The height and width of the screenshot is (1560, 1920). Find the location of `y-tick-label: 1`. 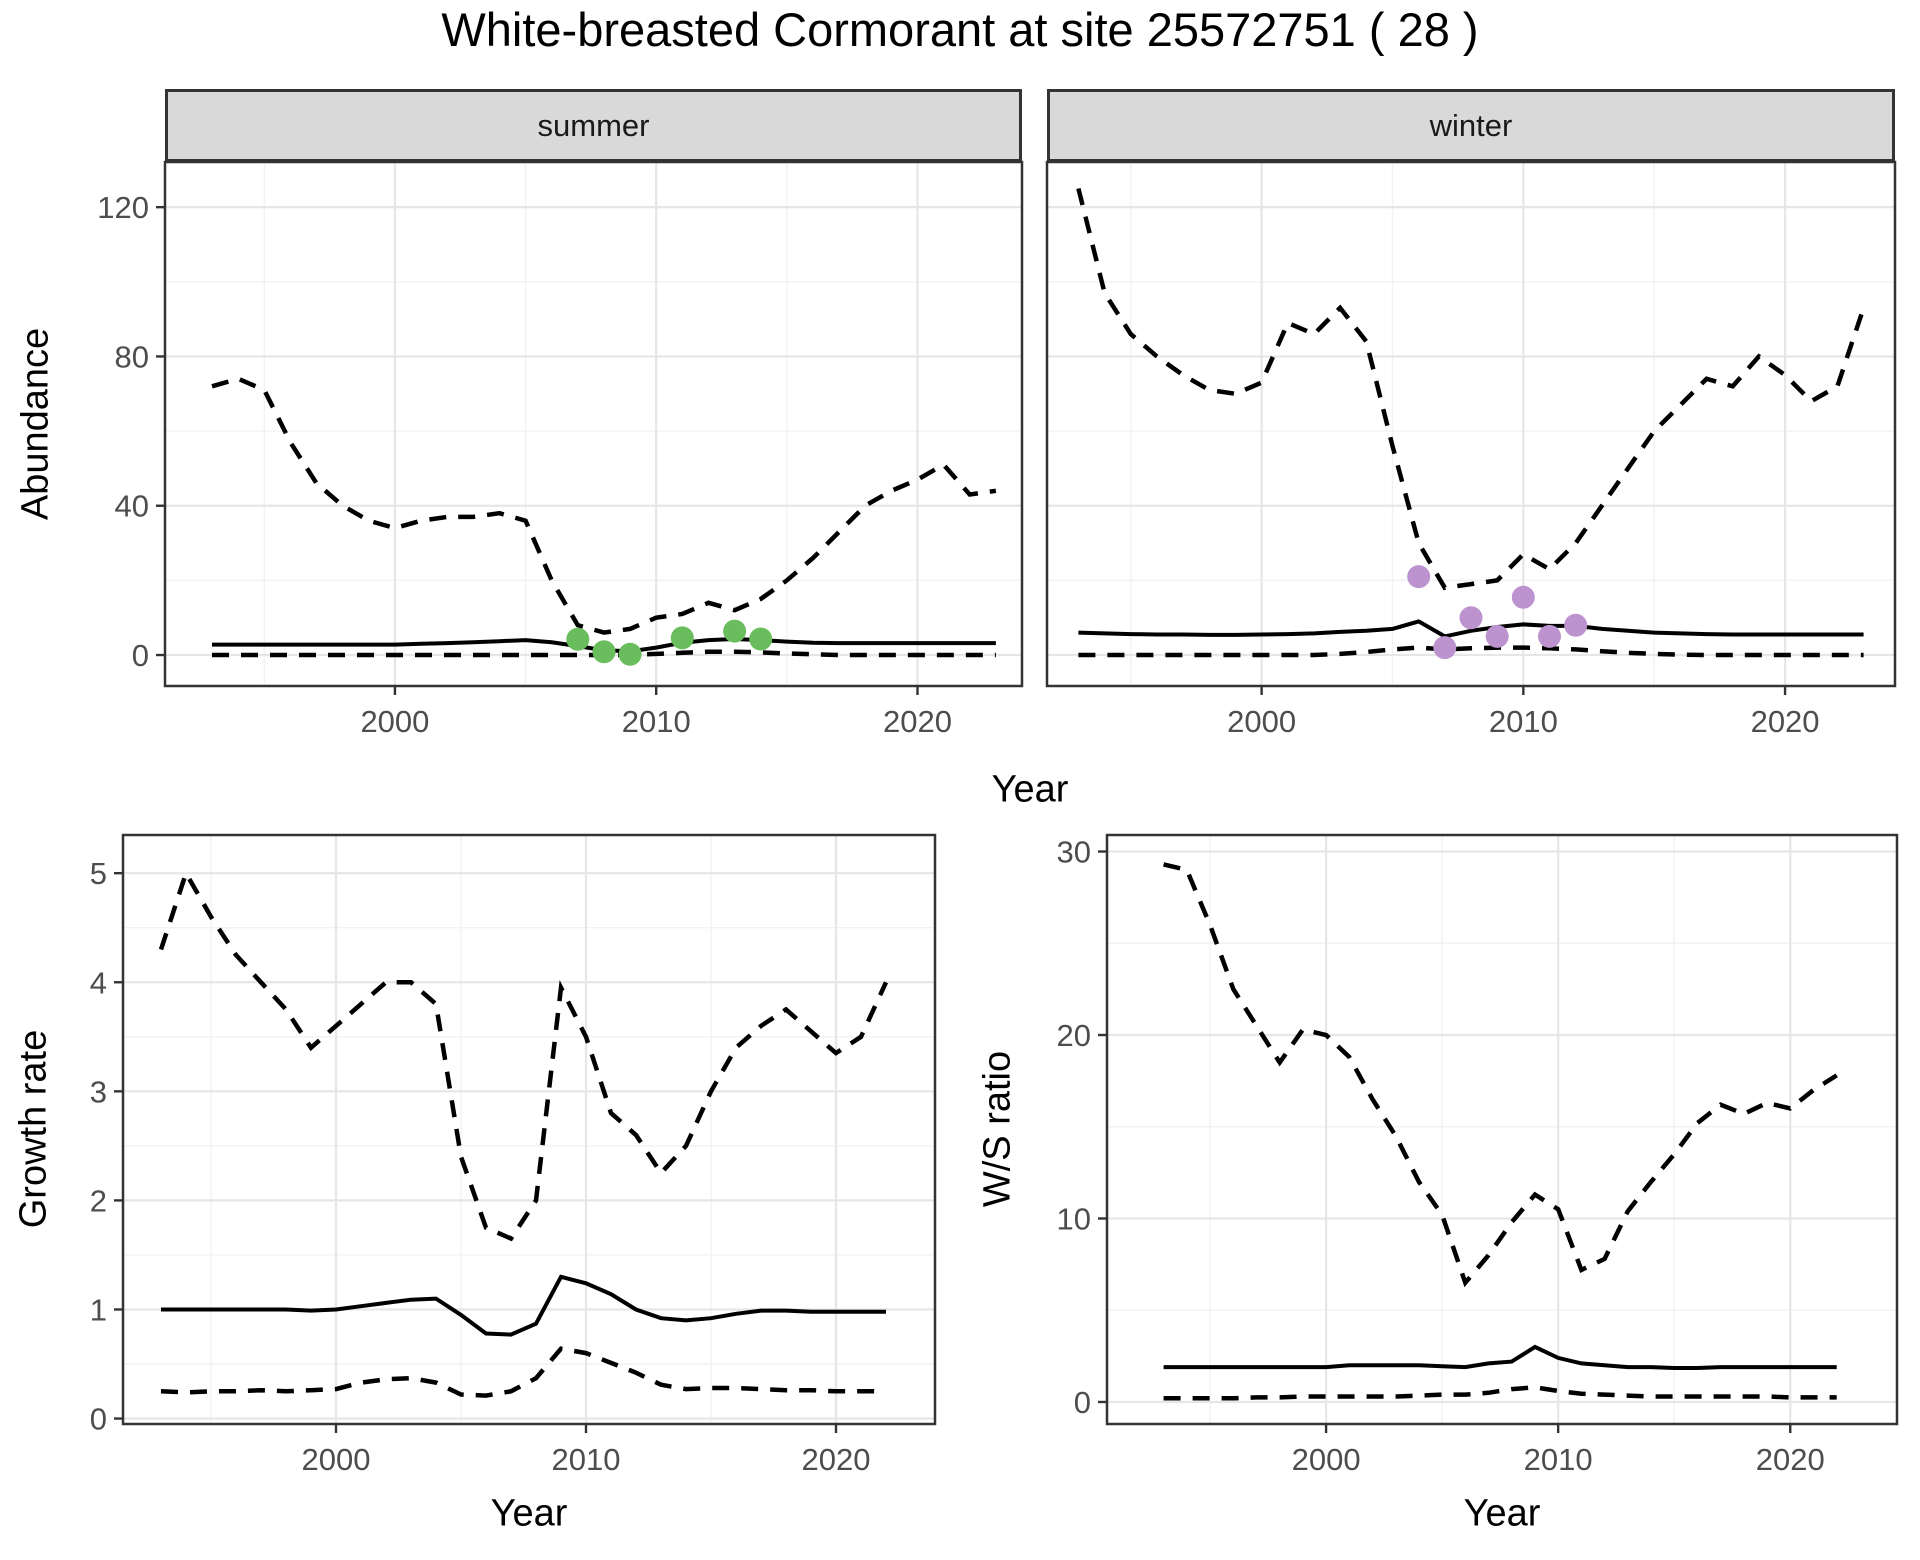

y-tick-label: 1 is located at coordinates (98, 1309).